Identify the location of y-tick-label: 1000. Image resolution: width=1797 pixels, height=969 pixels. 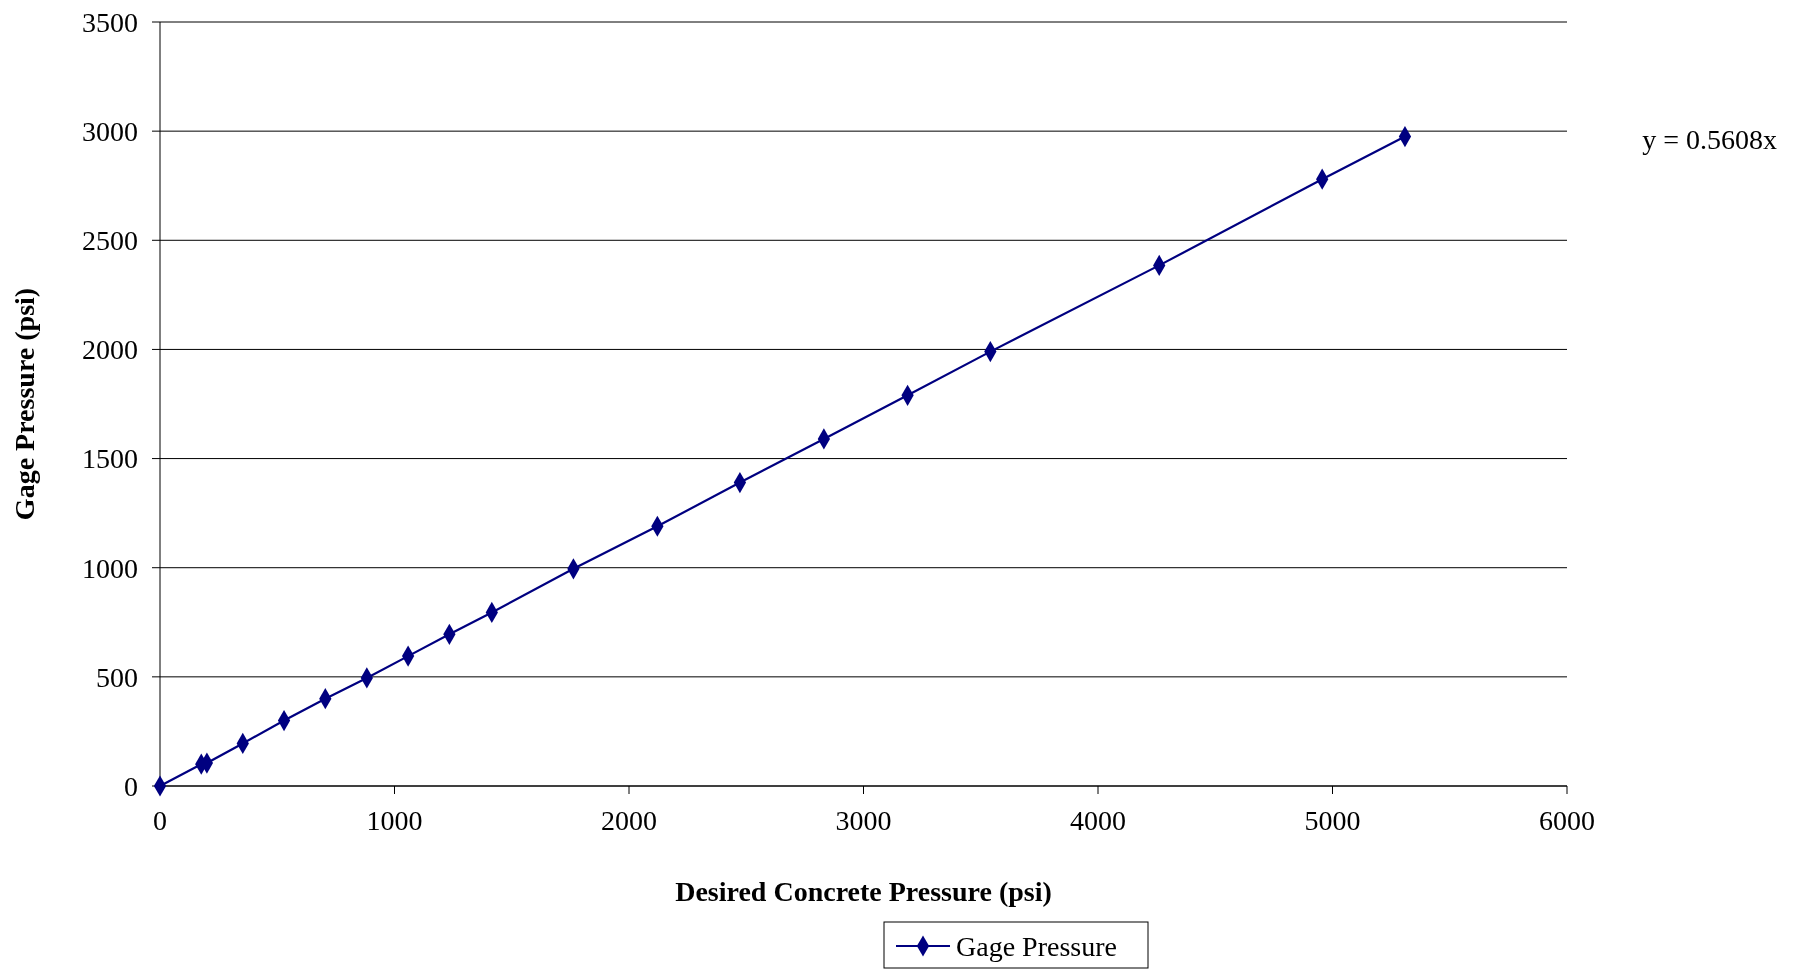
(110, 568).